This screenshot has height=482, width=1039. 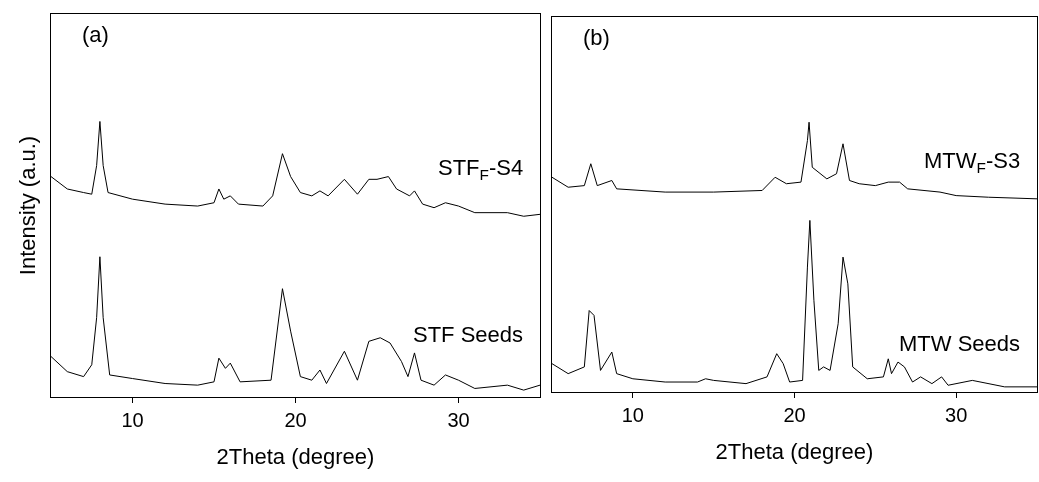 What do you see at coordinates (95, 34) in the screenshot?
I see `text: (a)` at bounding box center [95, 34].